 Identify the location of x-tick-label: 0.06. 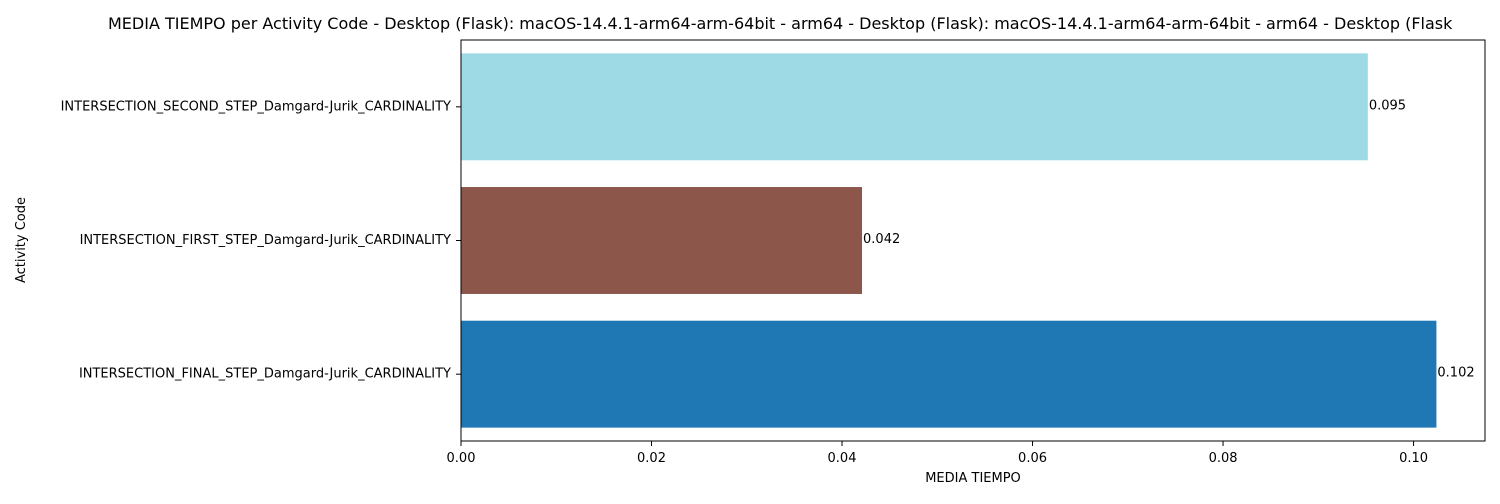
(1032, 458).